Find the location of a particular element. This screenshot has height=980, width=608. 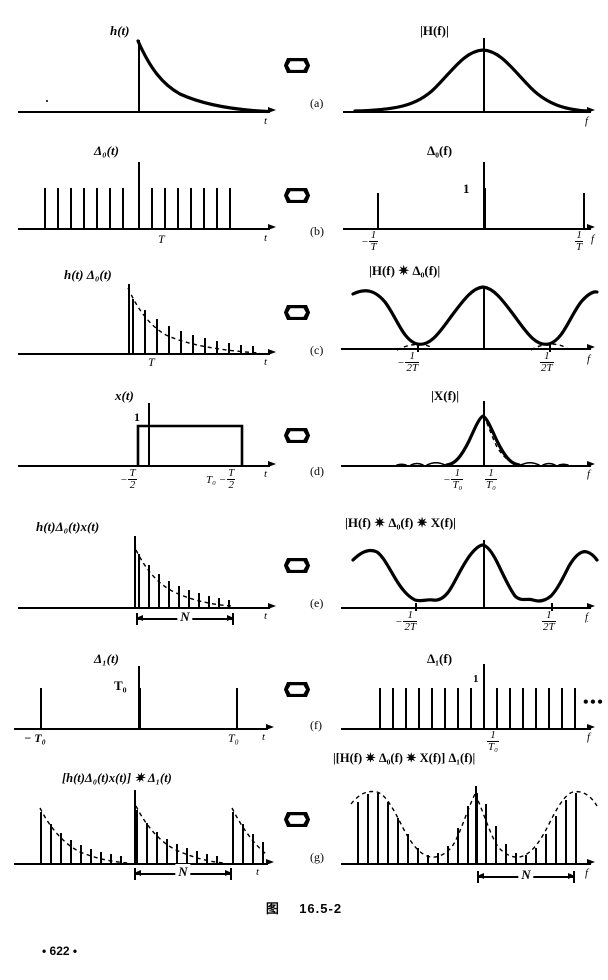

panel-f-time-amplitude-label: T₀ is located at coordinates (120, 685).